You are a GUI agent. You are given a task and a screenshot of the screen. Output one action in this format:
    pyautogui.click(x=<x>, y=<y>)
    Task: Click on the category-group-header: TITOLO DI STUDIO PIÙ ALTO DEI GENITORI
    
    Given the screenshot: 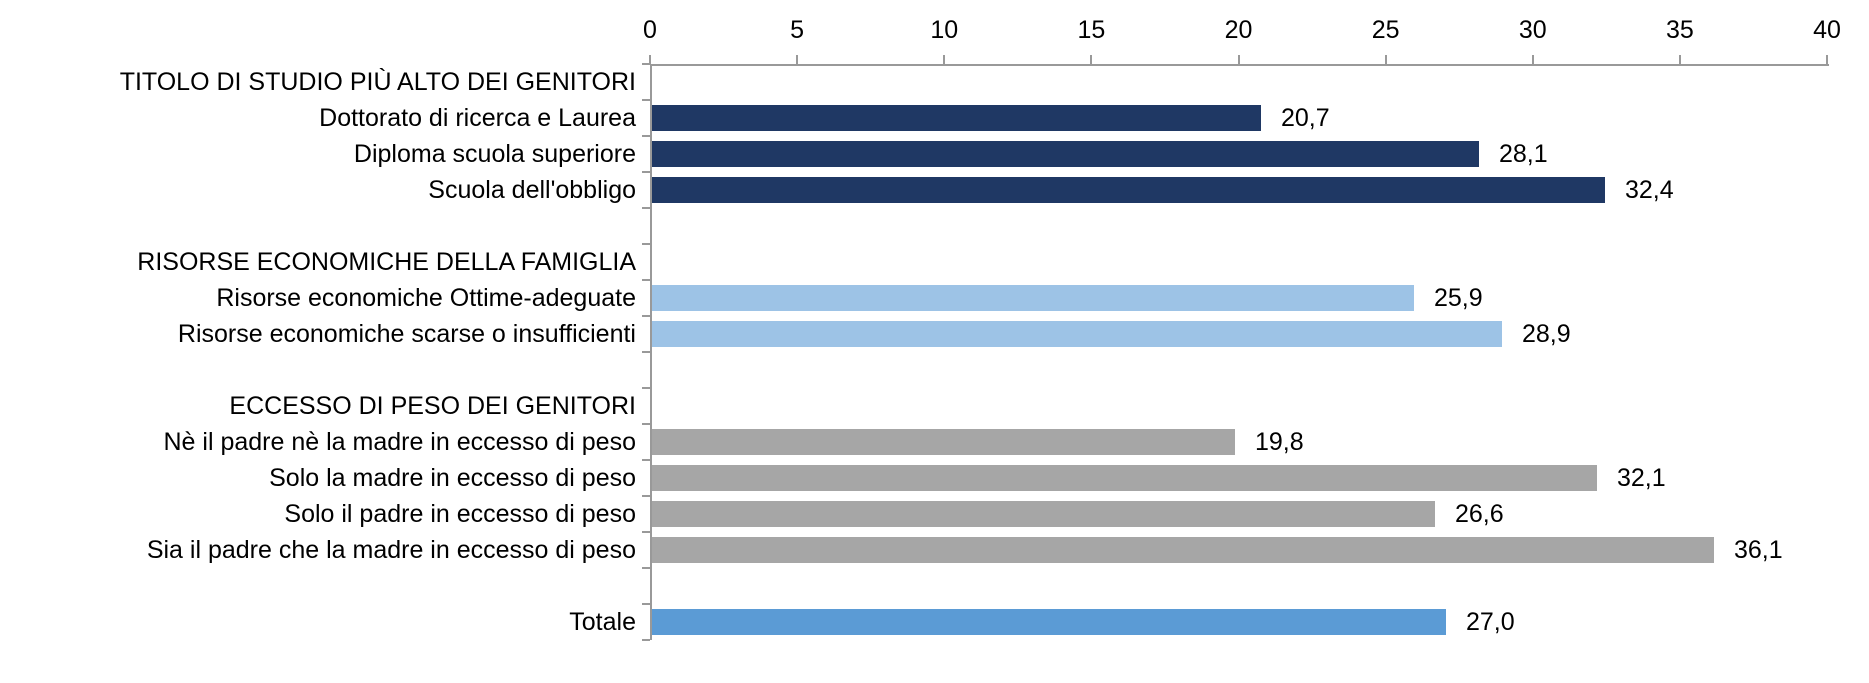 What is the action you would take?
    pyautogui.click(x=377, y=82)
    